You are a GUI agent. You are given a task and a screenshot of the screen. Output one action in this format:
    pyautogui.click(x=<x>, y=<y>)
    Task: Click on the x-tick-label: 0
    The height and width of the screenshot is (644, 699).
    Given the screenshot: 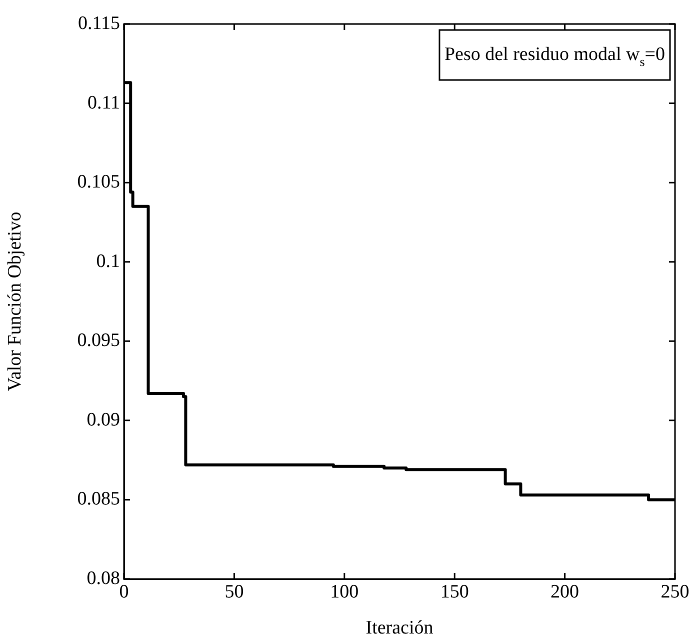 What is the action you would take?
    pyautogui.click(x=124, y=591)
    